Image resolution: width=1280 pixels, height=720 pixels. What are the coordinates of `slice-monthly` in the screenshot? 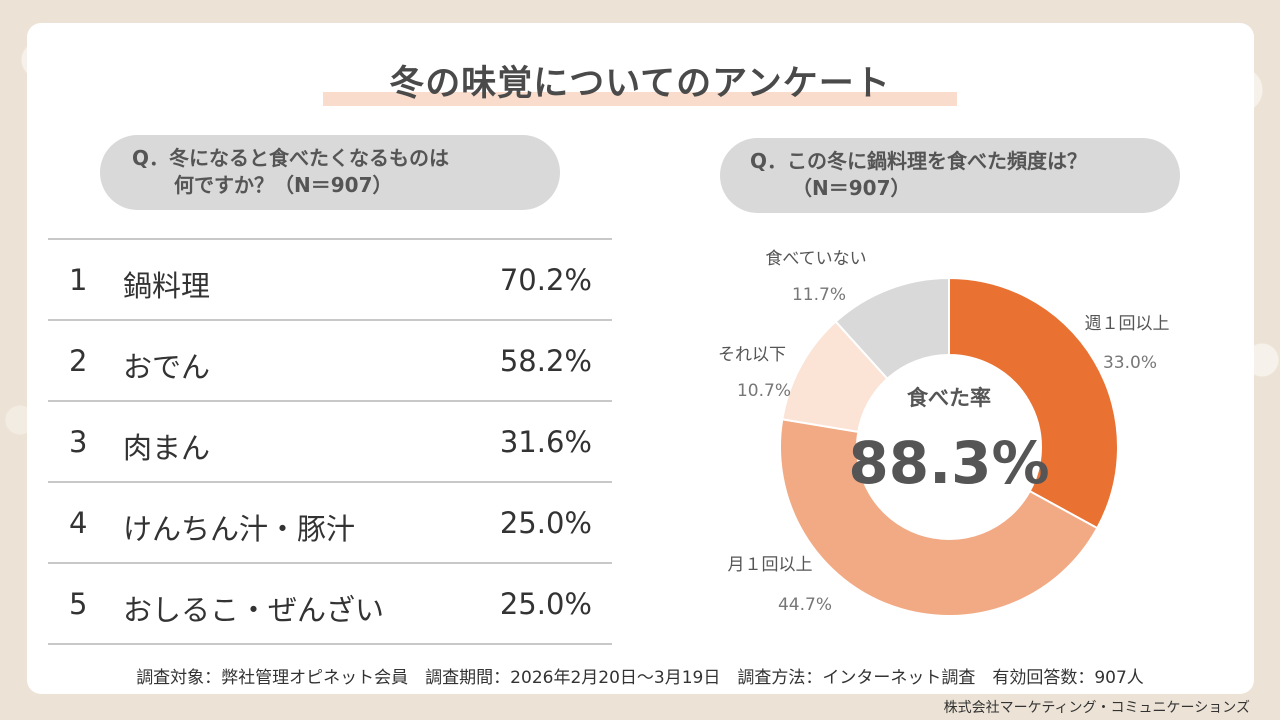 It's located at (939, 517).